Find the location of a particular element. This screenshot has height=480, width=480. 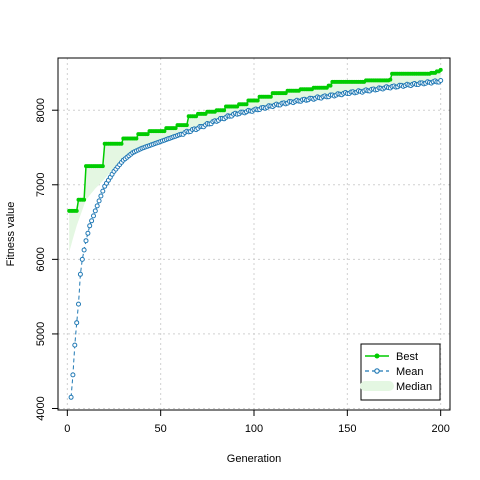

x-axis-title: Generation is located at coordinates (254, 459).